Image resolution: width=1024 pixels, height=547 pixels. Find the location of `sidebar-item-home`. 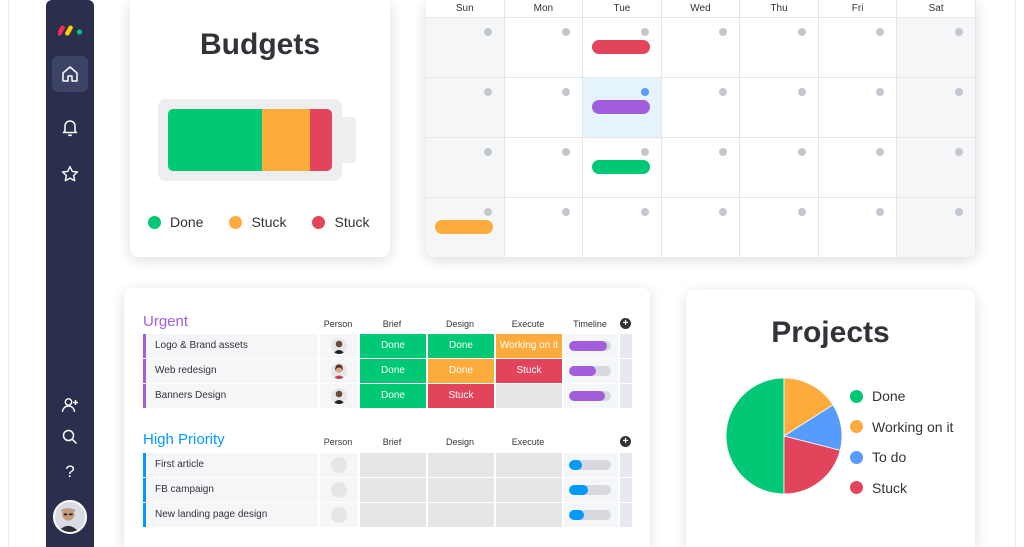

sidebar-item-home is located at coordinates (70, 74).